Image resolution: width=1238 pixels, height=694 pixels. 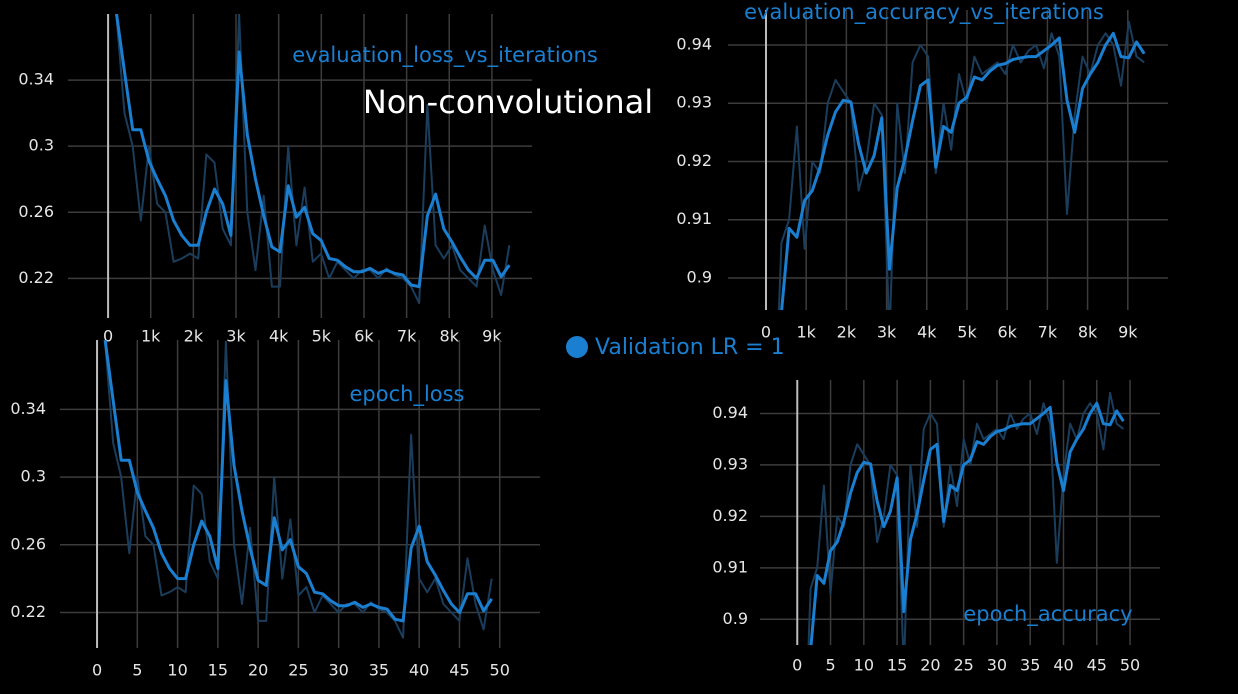 What do you see at coordinates (690, 347) in the screenshot?
I see `legend-label: Validation LR = 1` at bounding box center [690, 347].